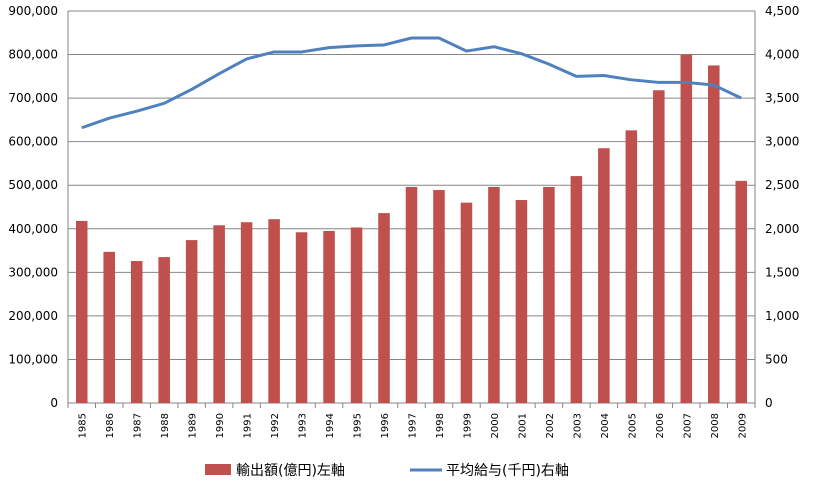 The image size is (816, 488). Describe the element at coordinates (290, 471) in the screenshot. I see `legend-bar-label: 輸出額(億円)左軸` at that location.